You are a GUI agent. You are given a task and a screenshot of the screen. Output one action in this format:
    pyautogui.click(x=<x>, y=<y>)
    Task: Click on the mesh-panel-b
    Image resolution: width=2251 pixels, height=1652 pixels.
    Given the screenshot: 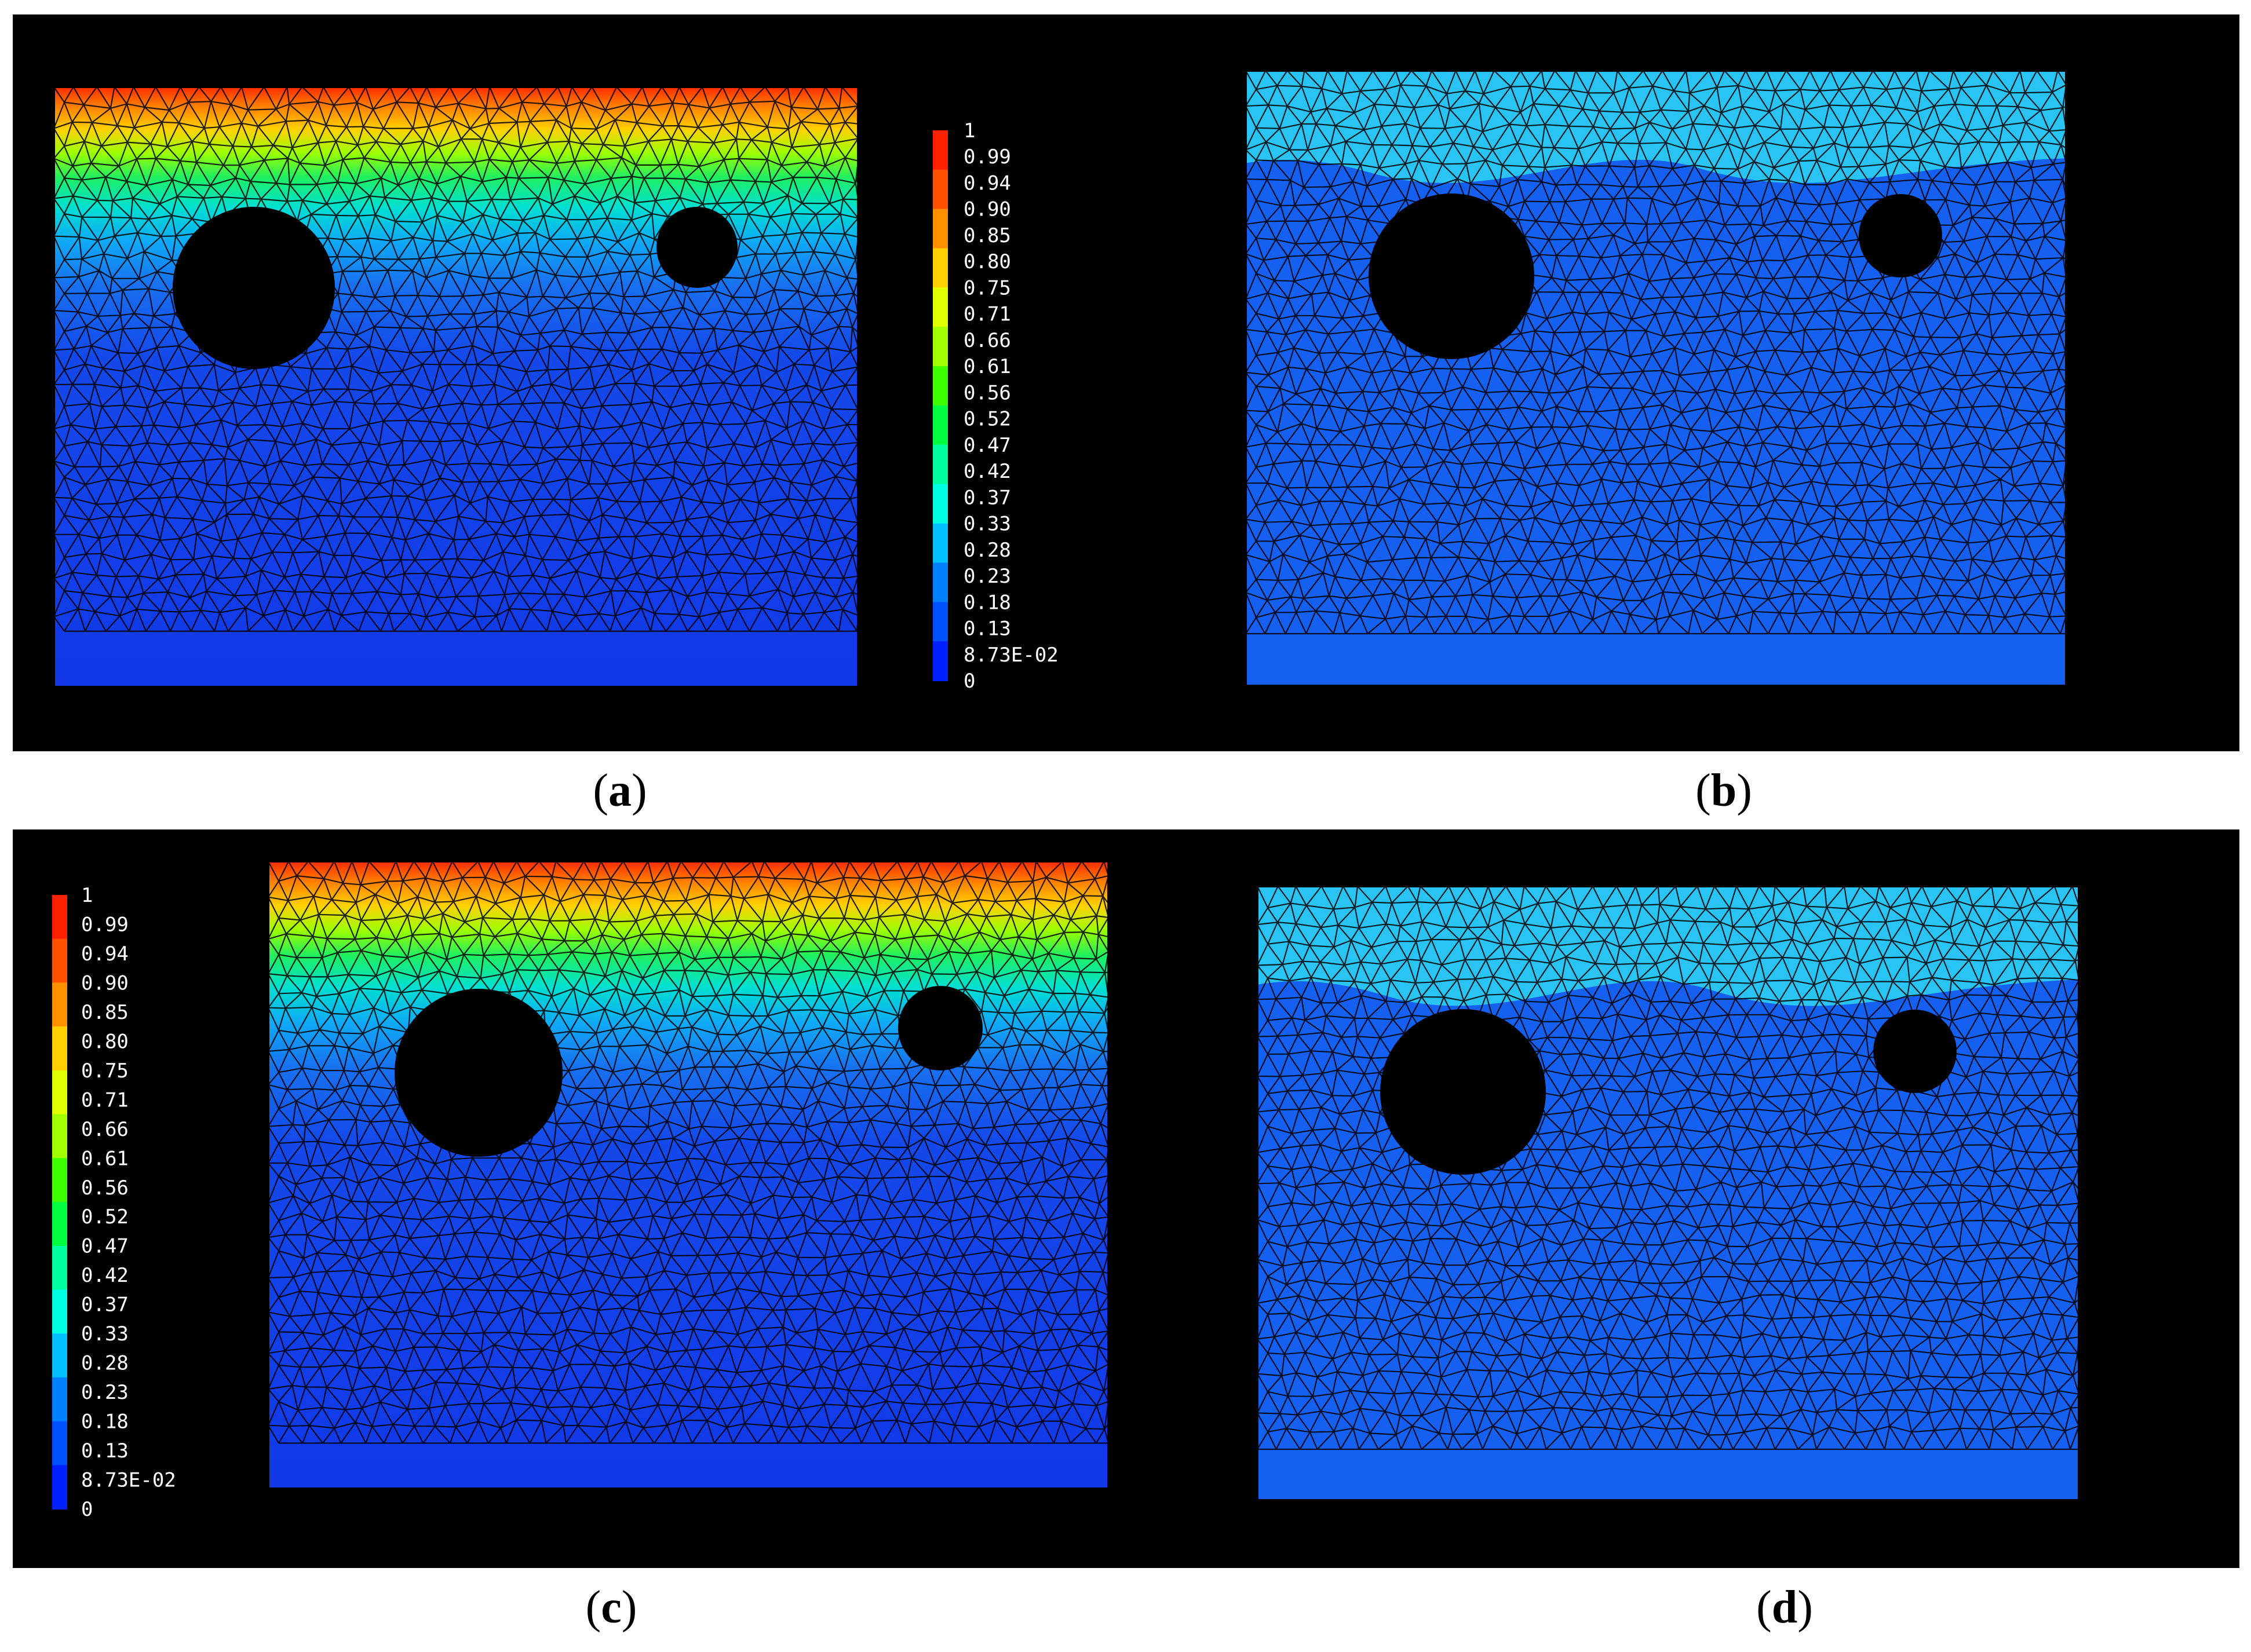 What is the action you would take?
    pyautogui.click(x=1656, y=379)
    